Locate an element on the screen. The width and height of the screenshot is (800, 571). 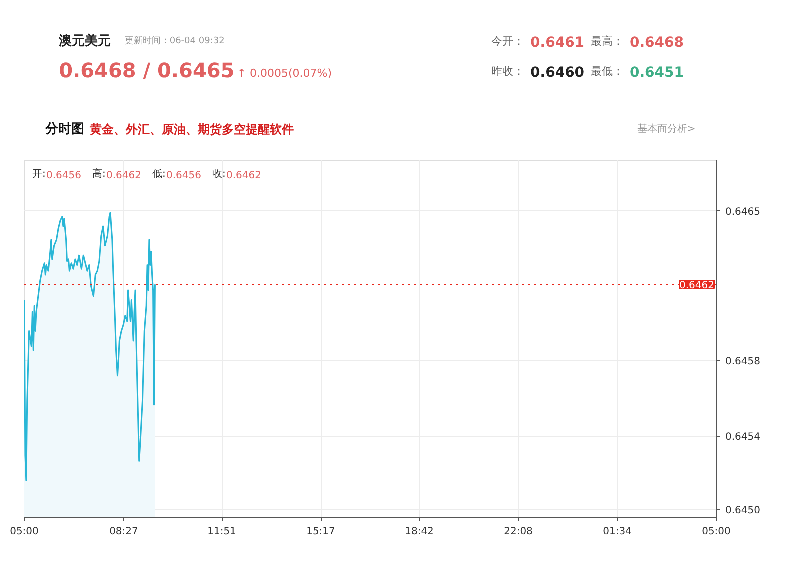
y-tick-label: 0.6465 is located at coordinates (743, 212).